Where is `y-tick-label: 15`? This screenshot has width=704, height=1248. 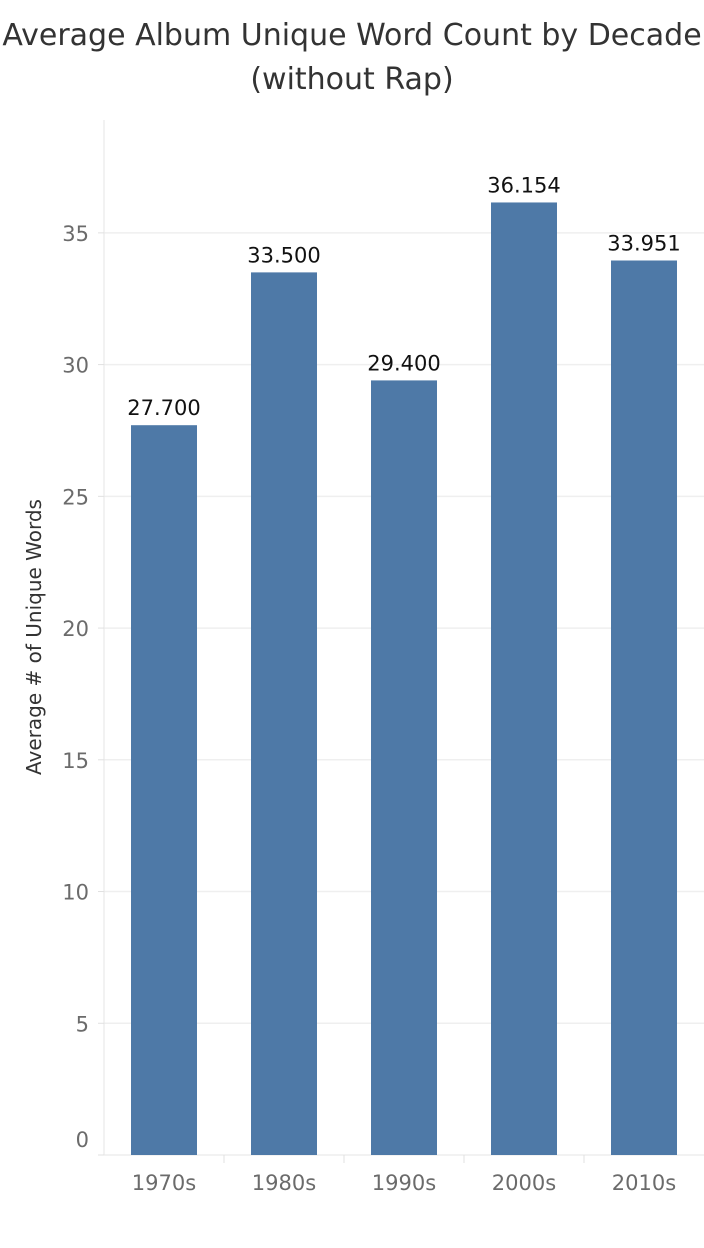
y-tick-label: 15 is located at coordinates (75, 761).